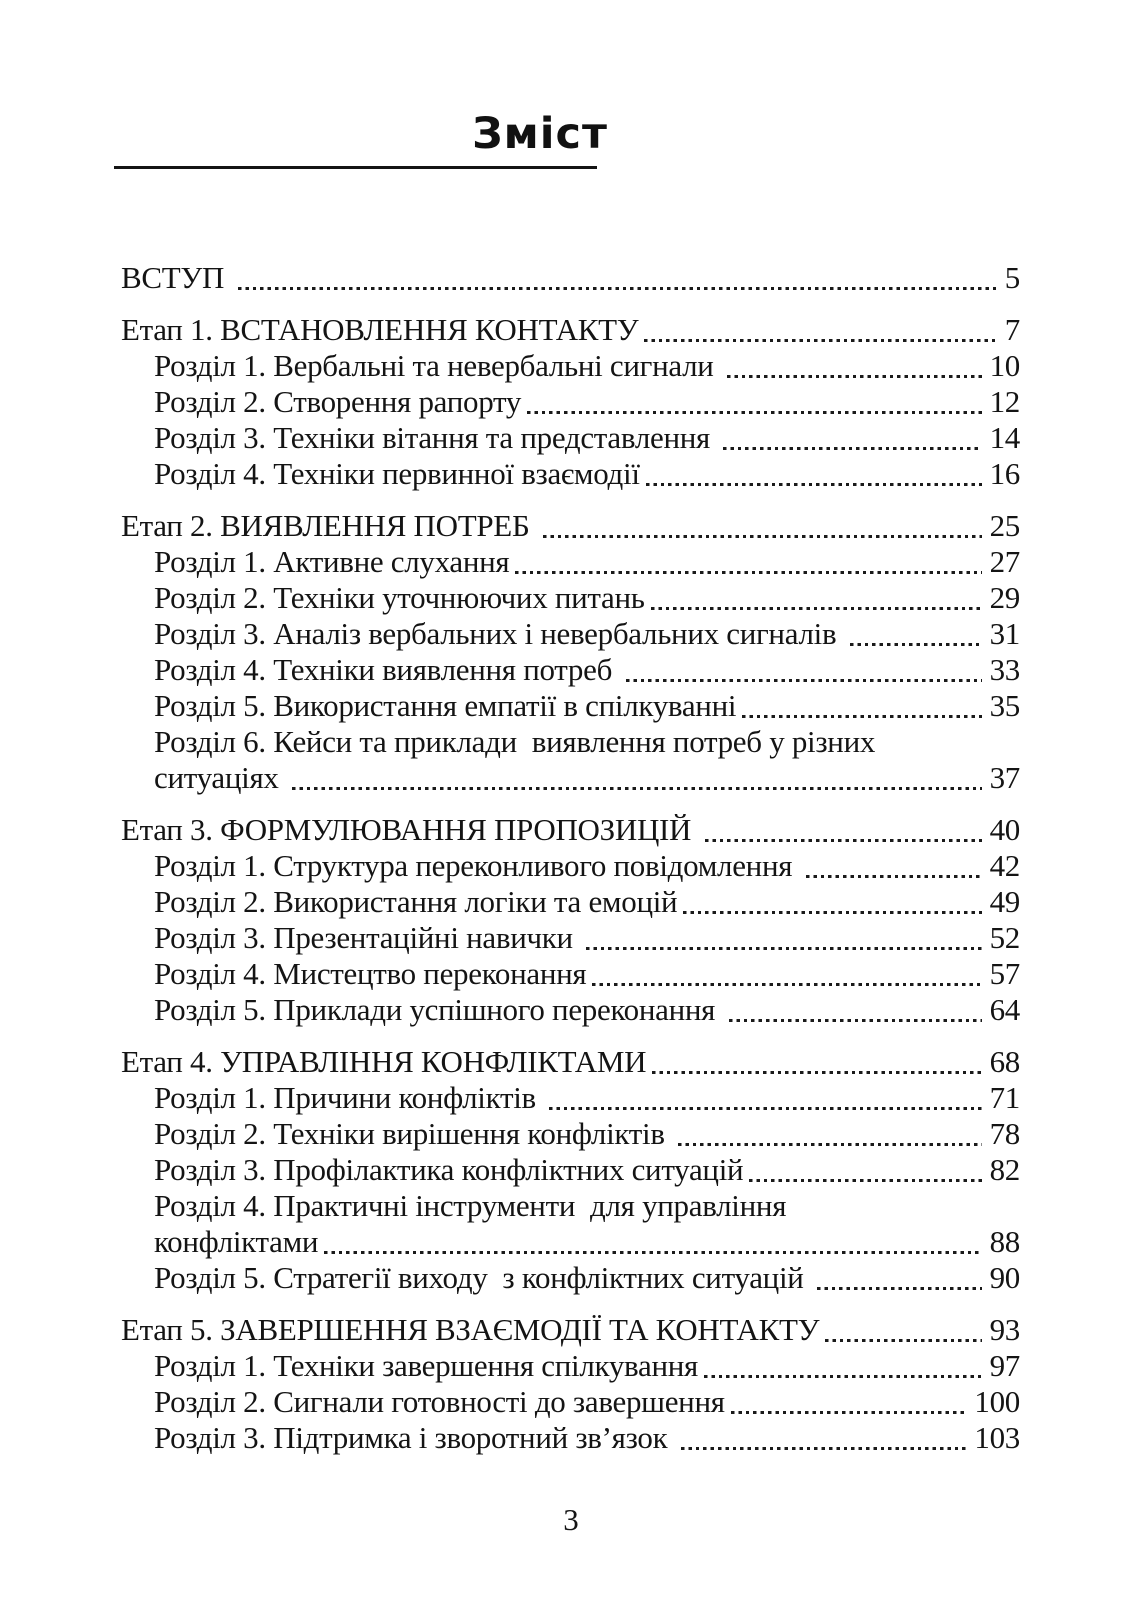 The height and width of the screenshot is (1615, 1142). What do you see at coordinates (1005, 1329) in the screenshot?
I see `toc-entry-page: 93` at bounding box center [1005, 1329].